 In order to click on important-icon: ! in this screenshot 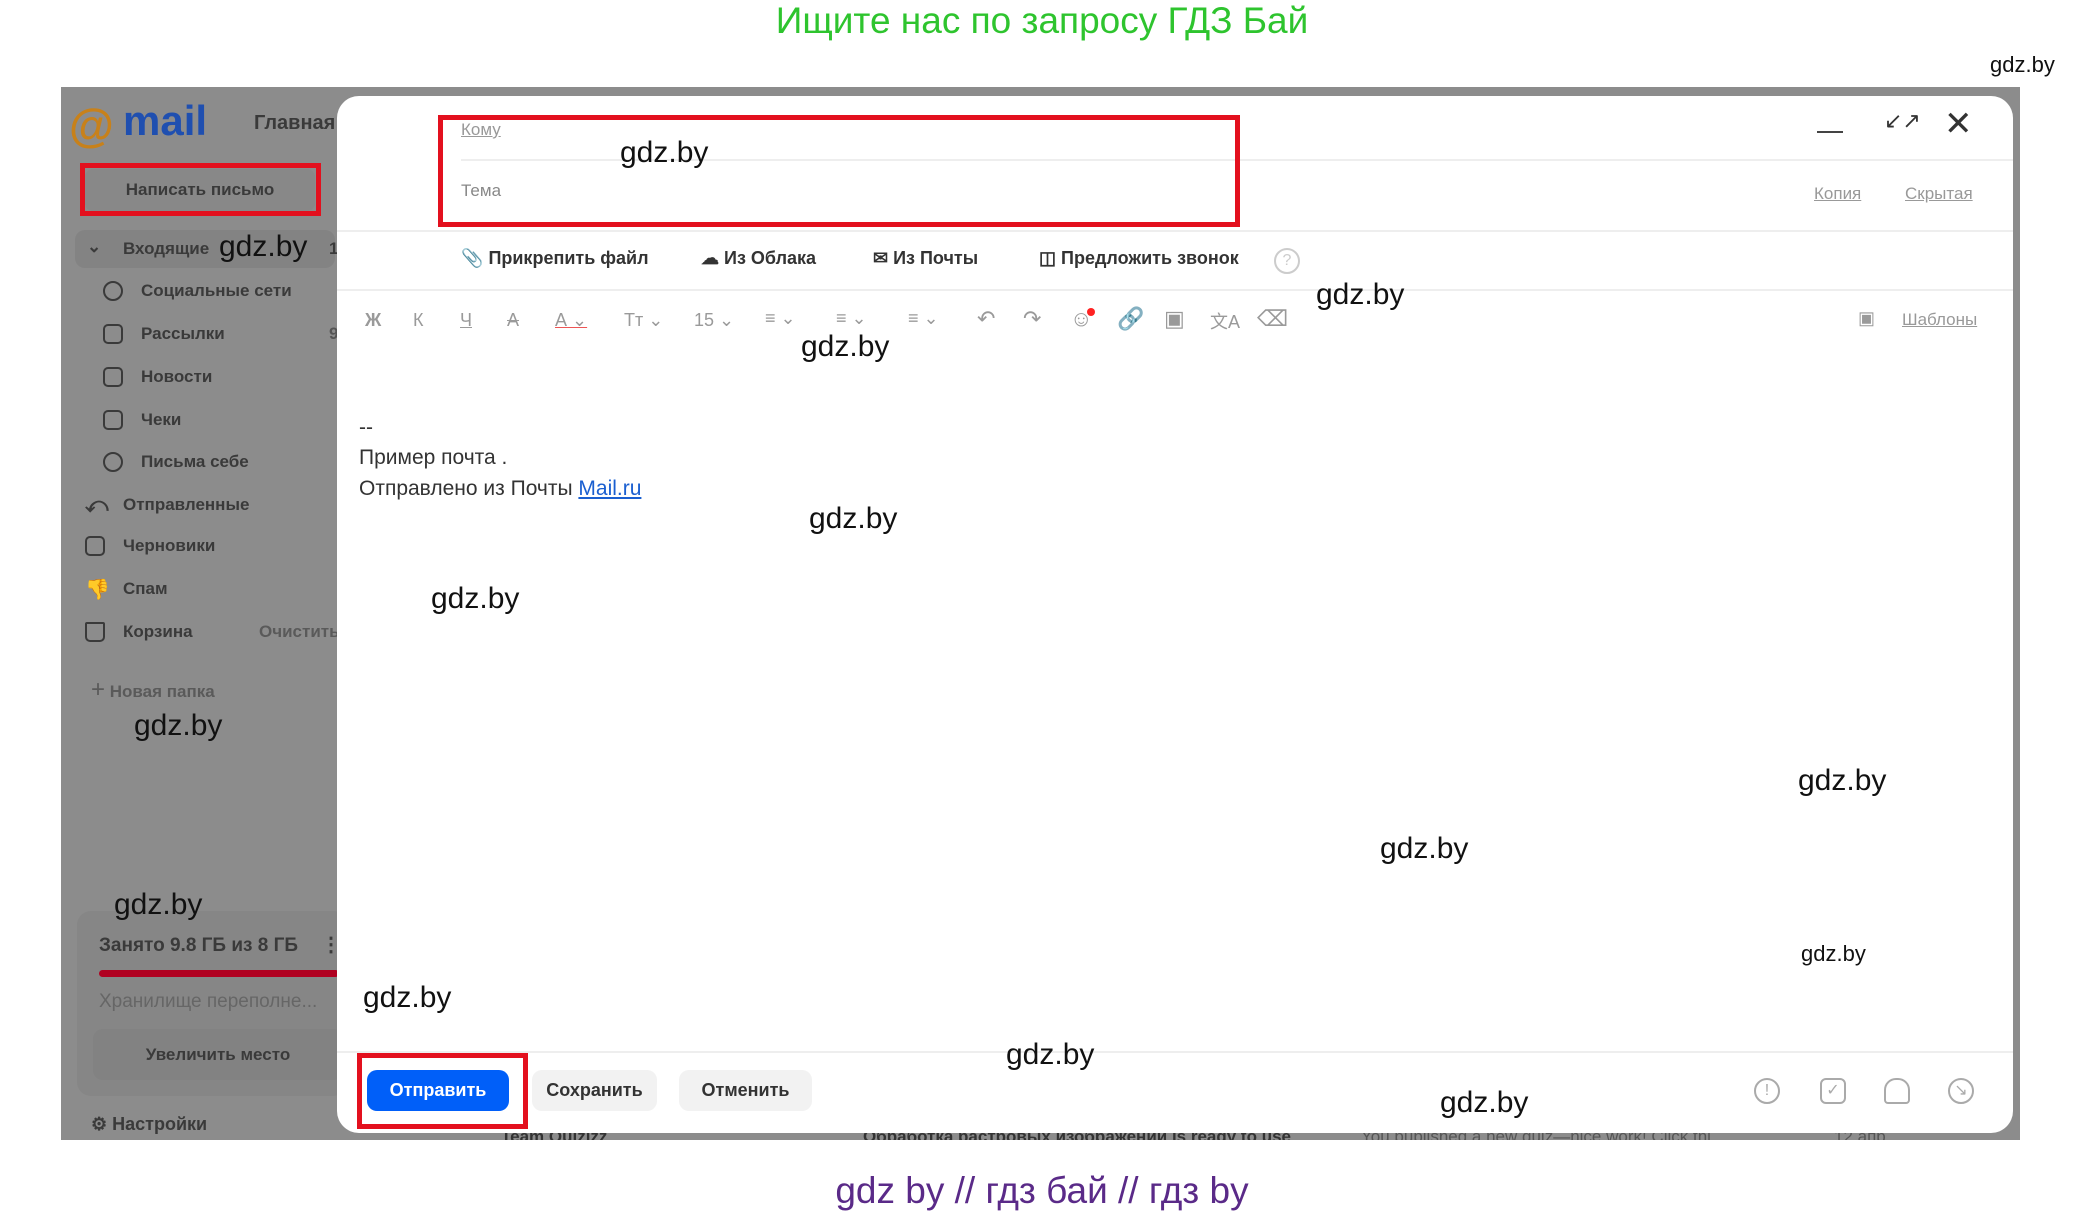, I will do `click(1767, 1091)`.